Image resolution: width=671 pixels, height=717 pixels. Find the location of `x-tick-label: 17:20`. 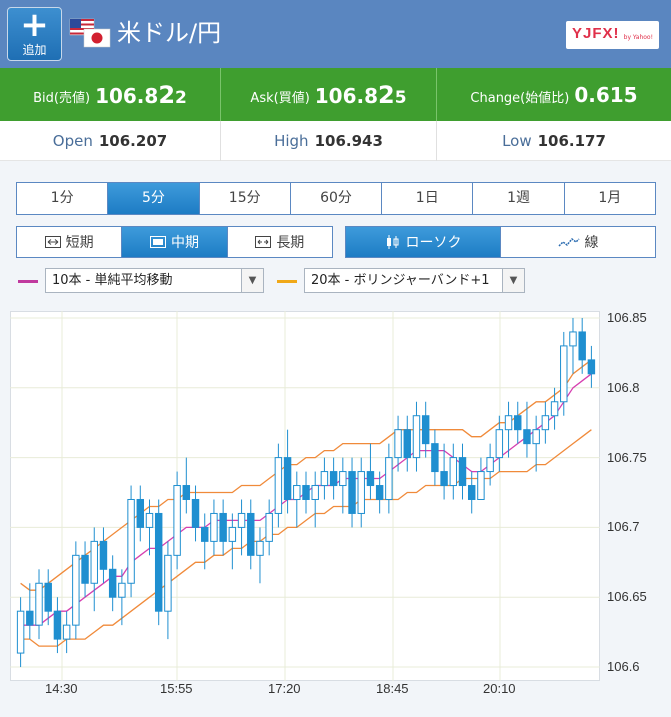

x-tick-label: 17:20 is located at coordinates (284, 688).